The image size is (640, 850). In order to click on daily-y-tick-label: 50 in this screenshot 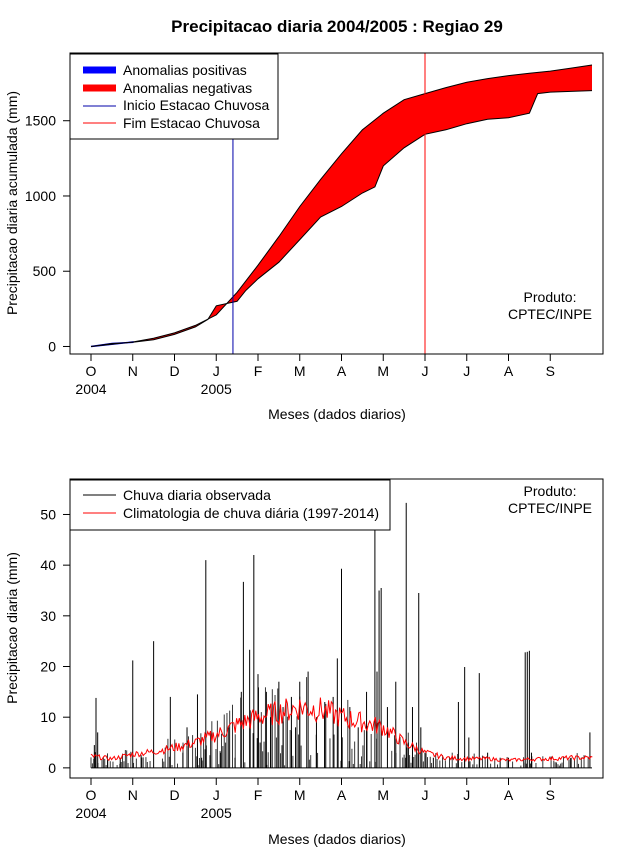, I will do `click(48, 514)`.